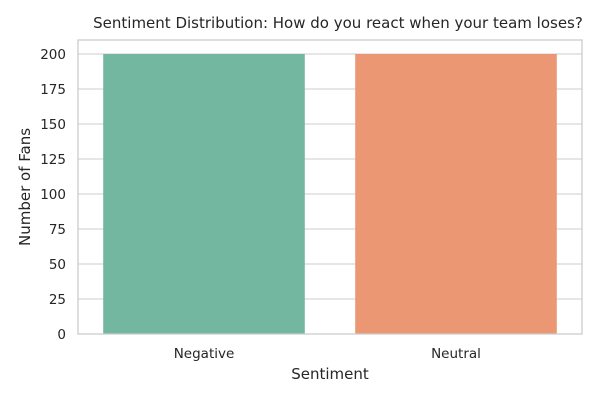  Describe the element at coordinates (53, 55) in the screenshot. I see `y-tick-label: 200` at that location.